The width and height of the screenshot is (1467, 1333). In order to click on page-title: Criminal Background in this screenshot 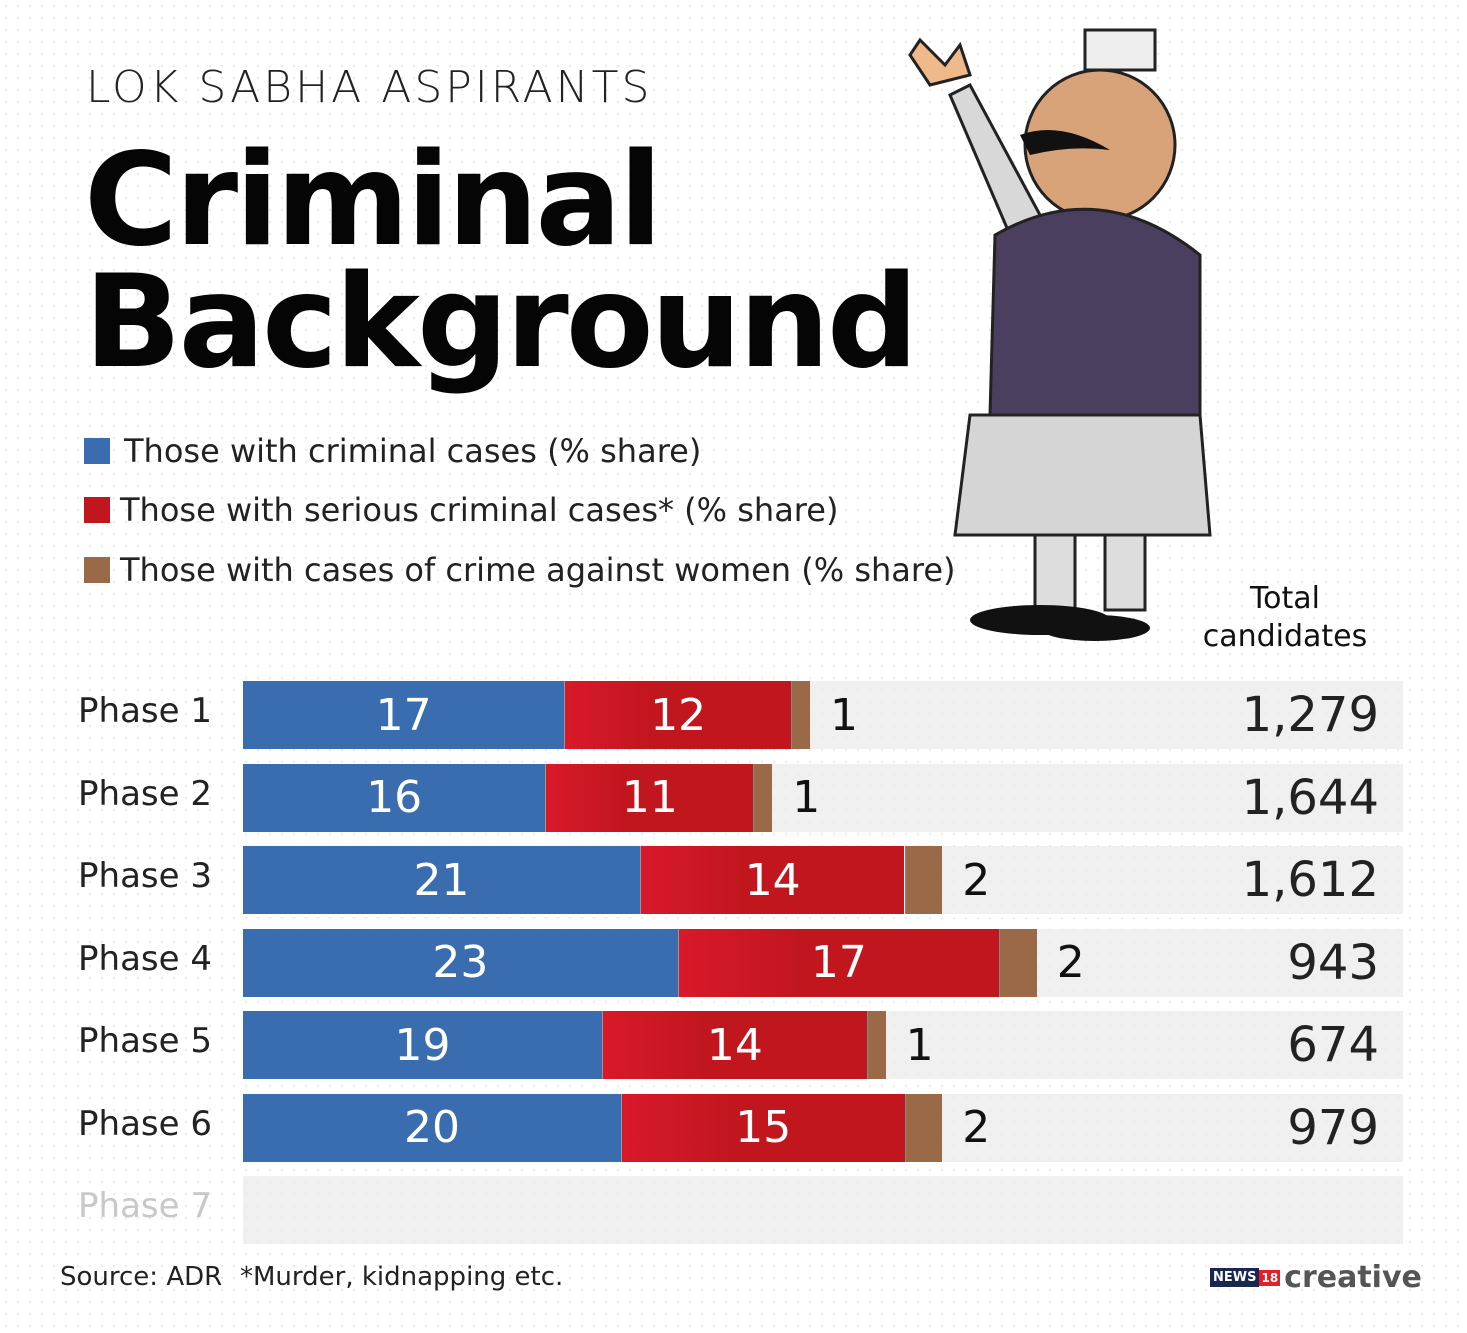, I will do `click(501, 261)`.